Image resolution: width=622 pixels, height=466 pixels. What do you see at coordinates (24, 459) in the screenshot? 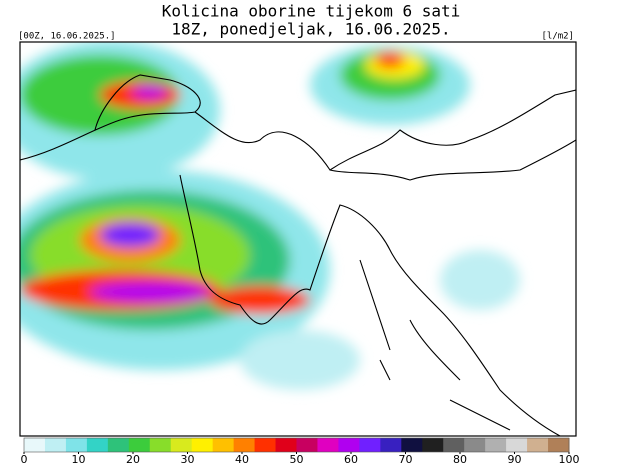
I see `colorbar-tick-label: 0` at bounding box center [24, 459].